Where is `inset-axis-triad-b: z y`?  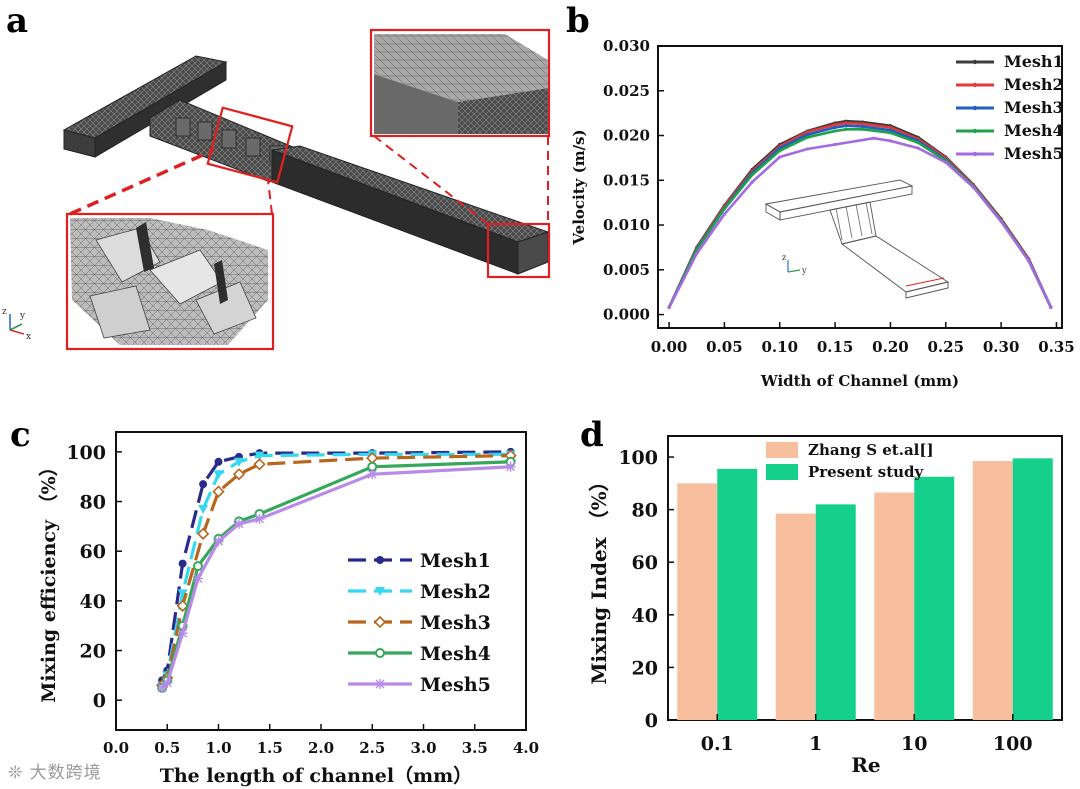
inset-axis-triad-b: z y is located at coordinates (794, 264).